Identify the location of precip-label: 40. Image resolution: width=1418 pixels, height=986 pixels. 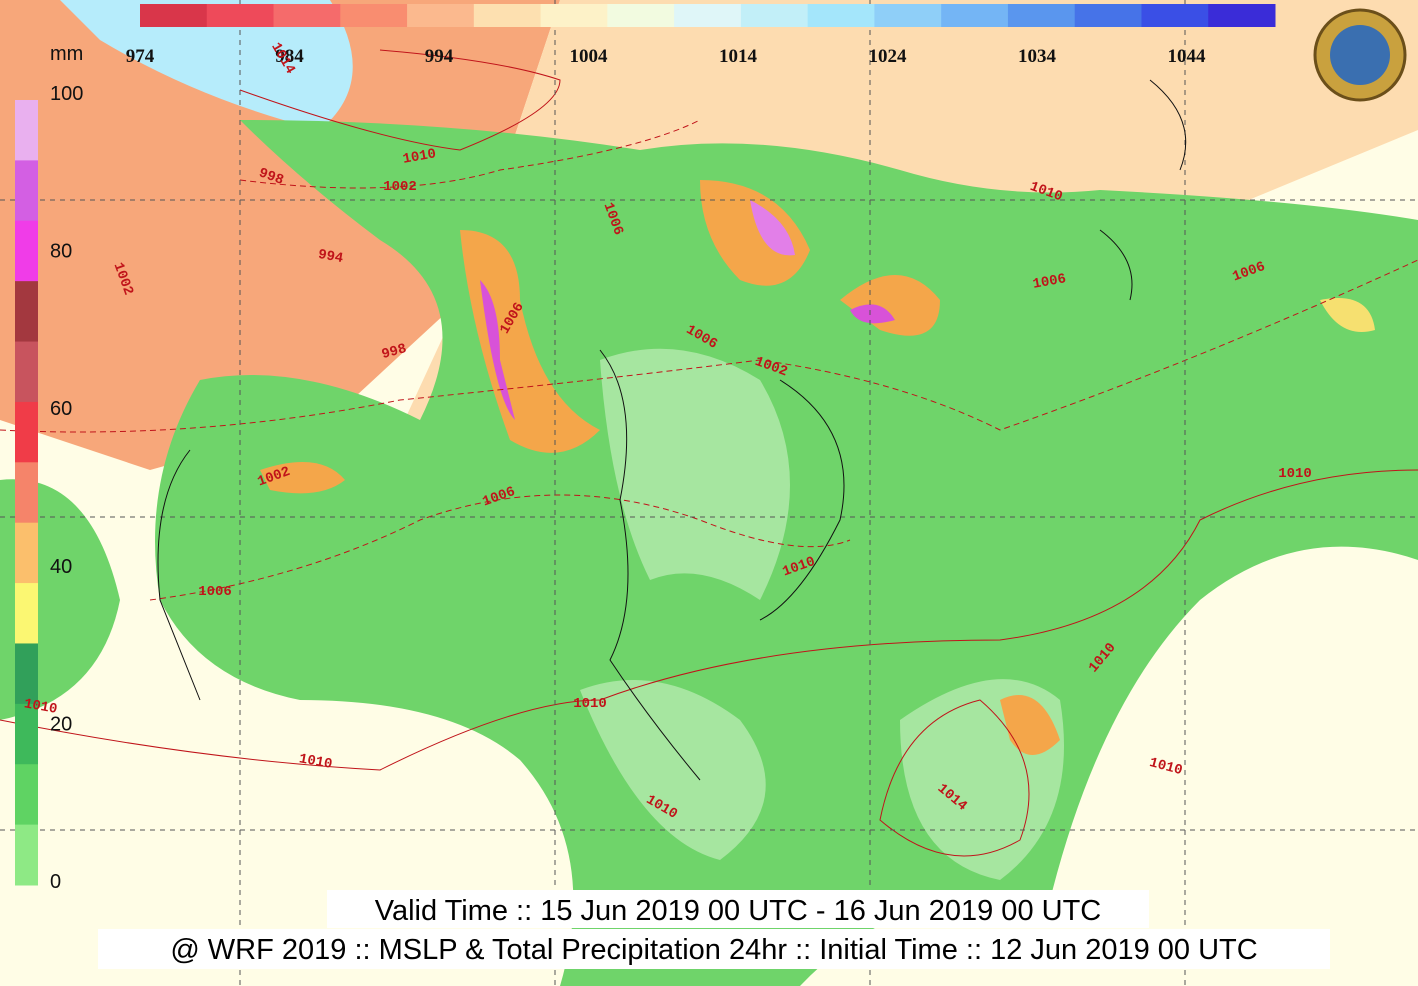
(61, 567).